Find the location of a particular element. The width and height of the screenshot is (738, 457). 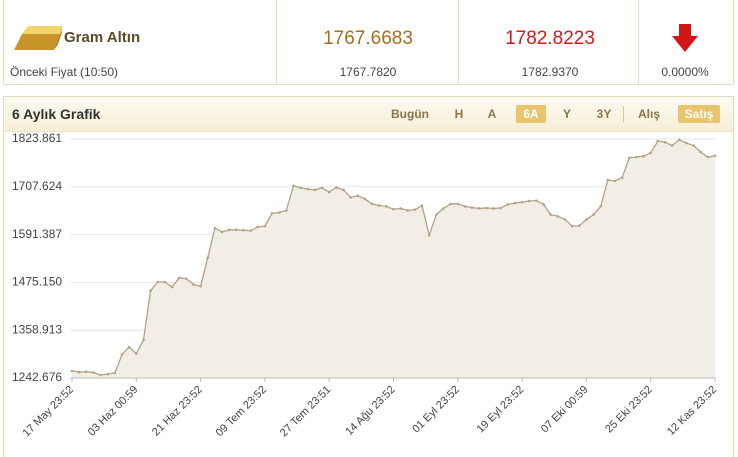

period-button: 3Y is located at coordinates (604, 114).